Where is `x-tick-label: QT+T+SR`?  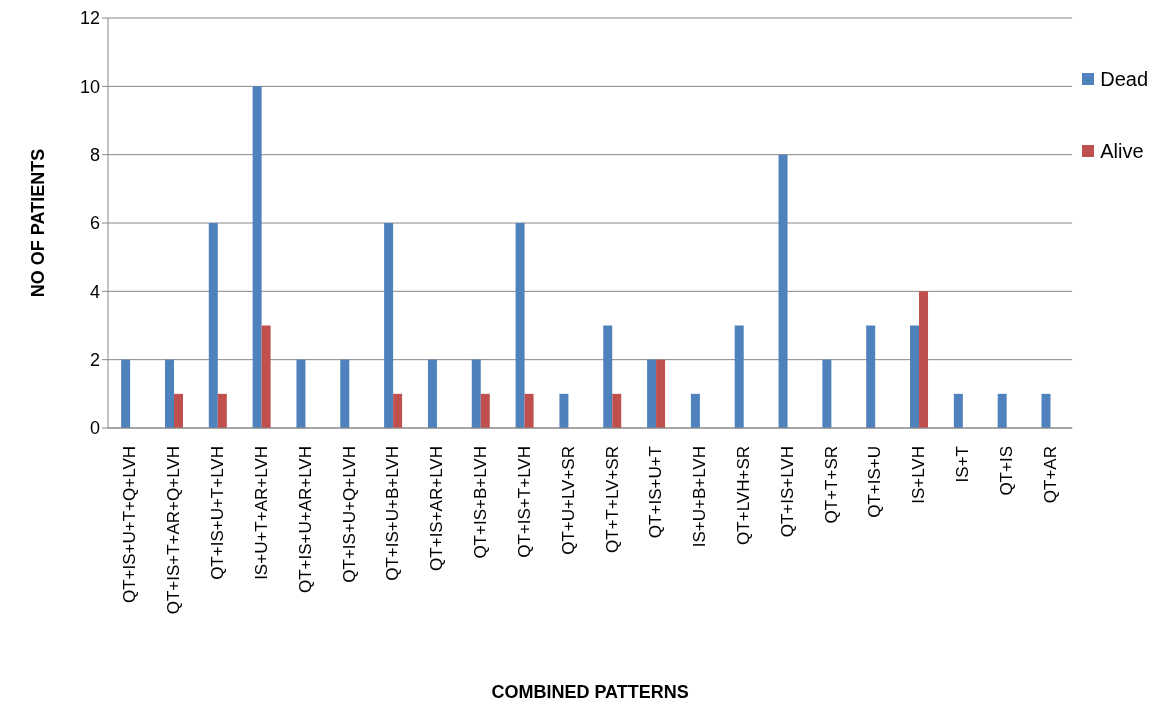 x-tick-label: QT+T+SR is located at coordinates (831, 485).